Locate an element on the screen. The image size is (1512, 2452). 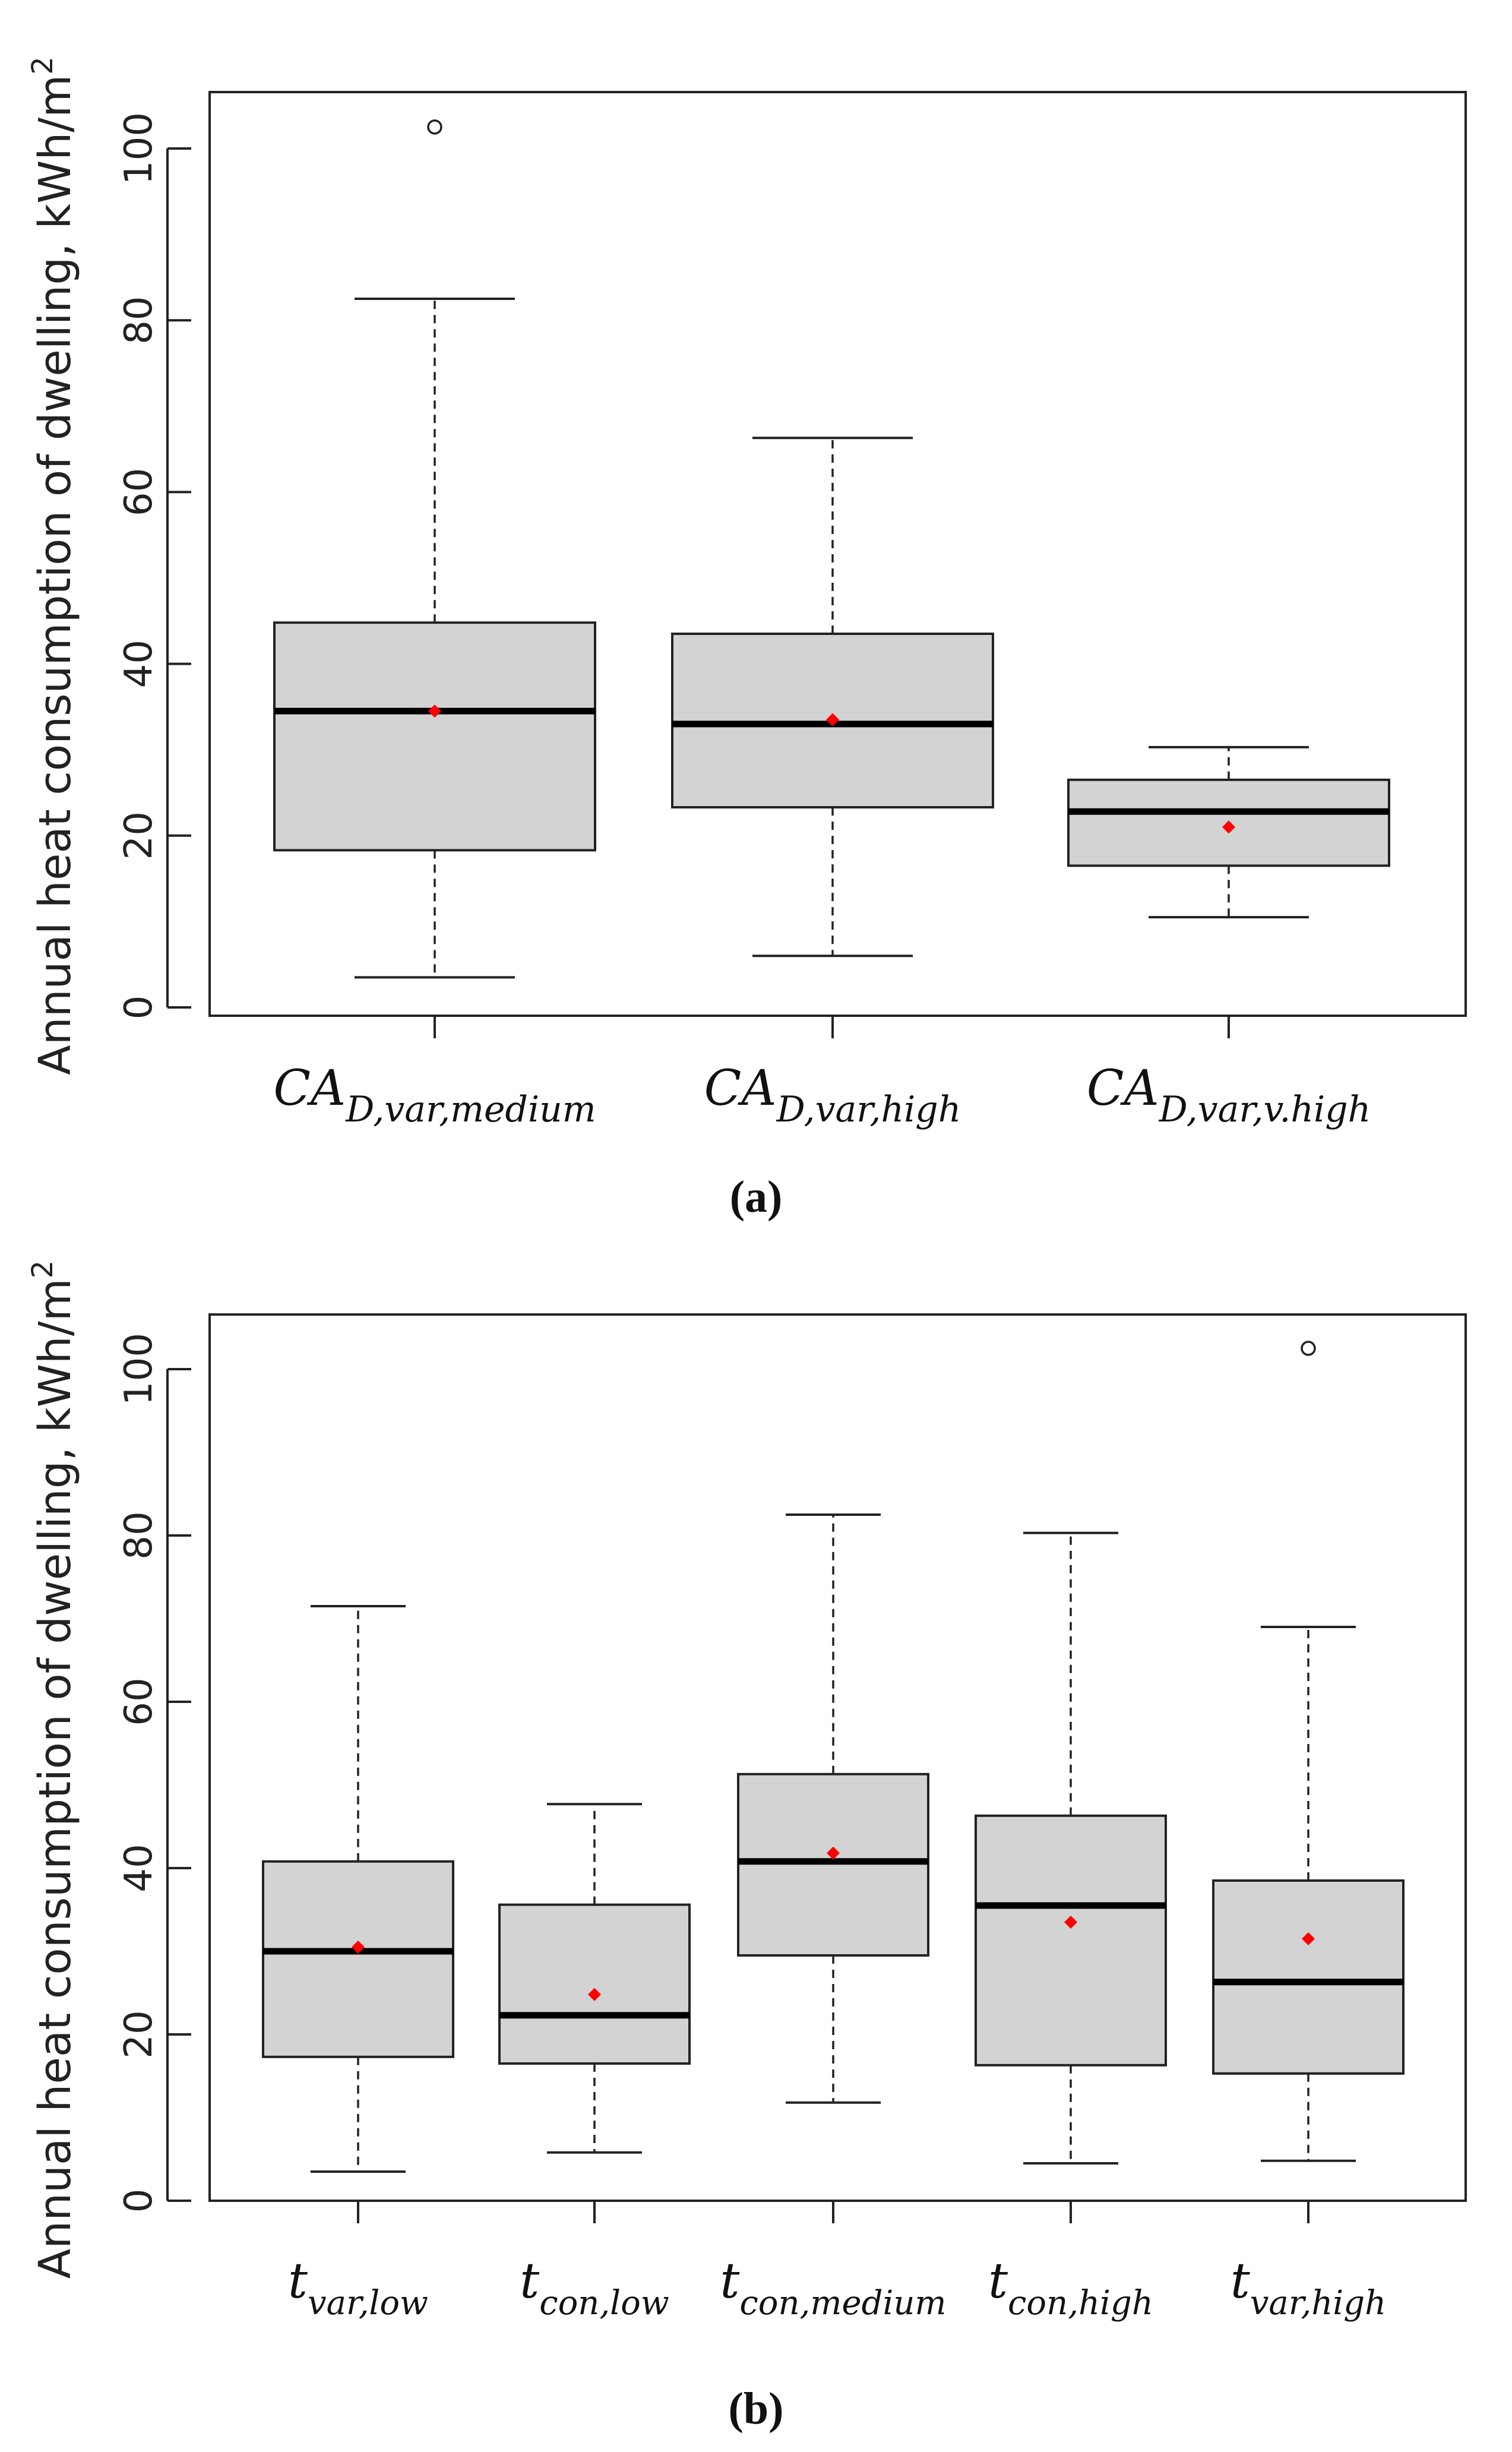
box-5-iqr-box is located at coordinates (1308, 1977).